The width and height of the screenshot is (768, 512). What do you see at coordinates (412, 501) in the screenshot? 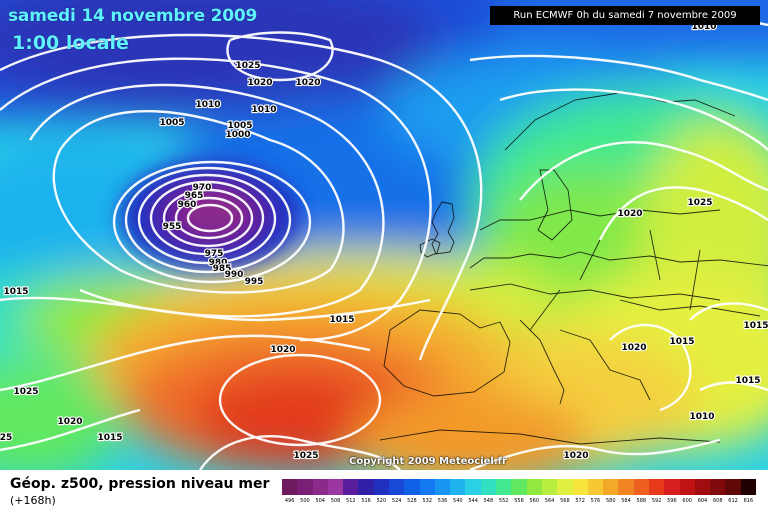
I see `scale-tick-label: 528` at bounding box center [412, 501].